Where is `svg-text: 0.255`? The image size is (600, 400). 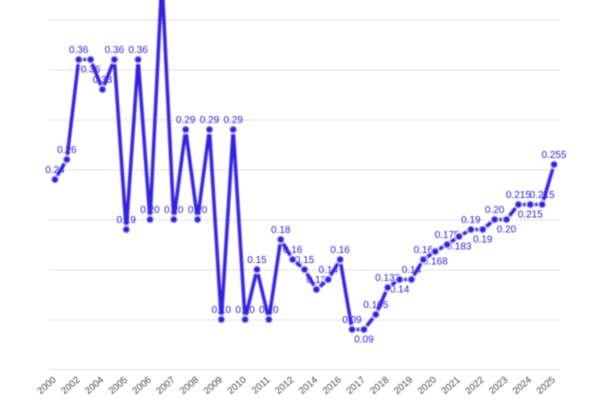 svg-text: 0.255 is located at coordinates (554, 155).